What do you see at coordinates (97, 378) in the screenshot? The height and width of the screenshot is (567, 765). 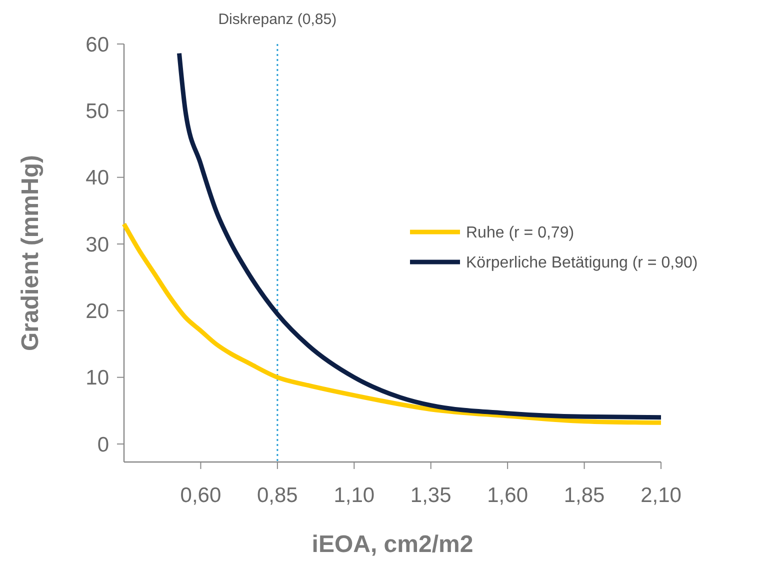 I see `y-tick-label: 10` at bounding box center [97, 378].